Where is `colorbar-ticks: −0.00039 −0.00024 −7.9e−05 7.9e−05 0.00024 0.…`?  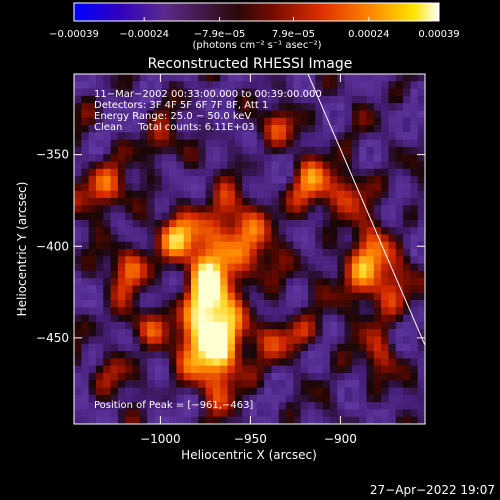 colorbar-ticks: −0.00039 −0.00024 −7.9e−05 7.9e−05 0.00024 0.… is located at coordinates (254, 28).